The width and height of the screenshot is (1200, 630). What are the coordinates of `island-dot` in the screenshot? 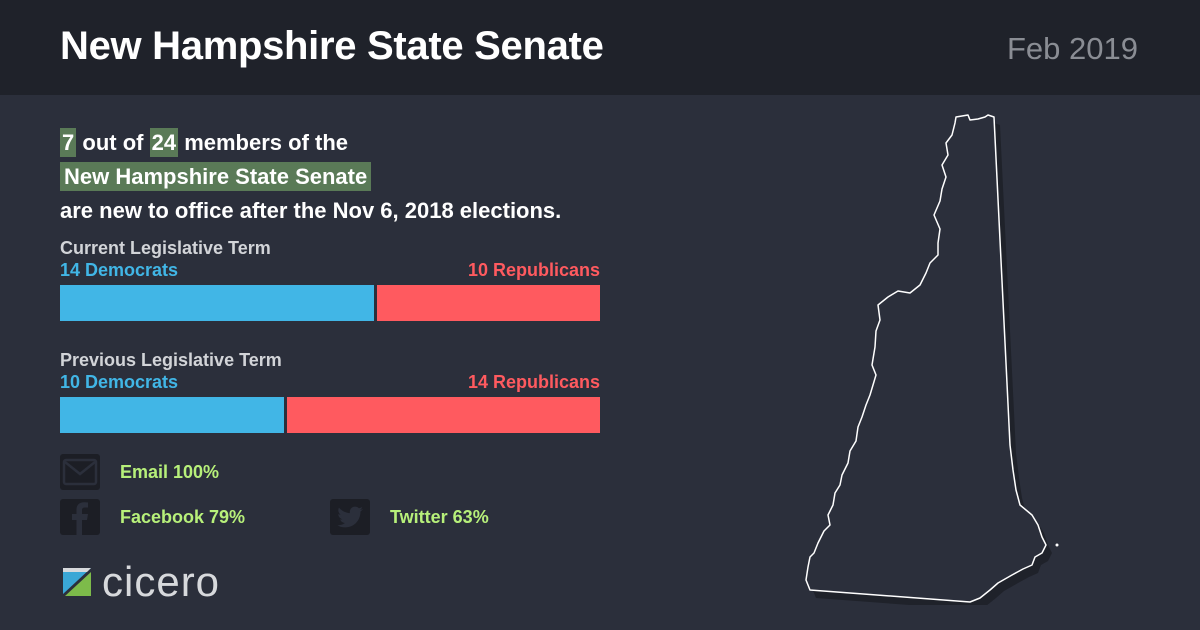 It's located at (1057, 545).